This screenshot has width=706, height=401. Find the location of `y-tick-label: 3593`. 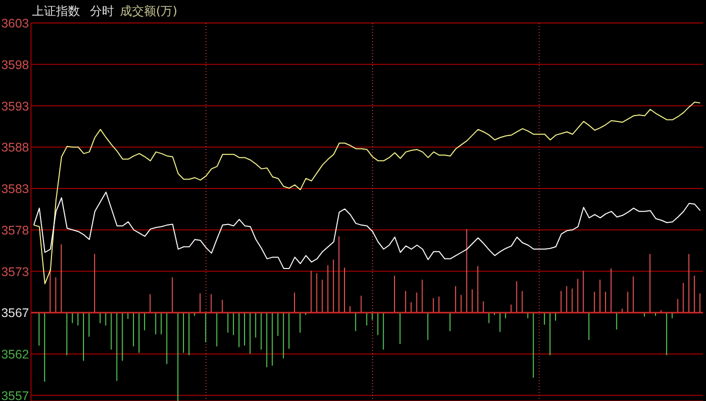

y-tick-label: 3593 is located at coordinates (15, 106).